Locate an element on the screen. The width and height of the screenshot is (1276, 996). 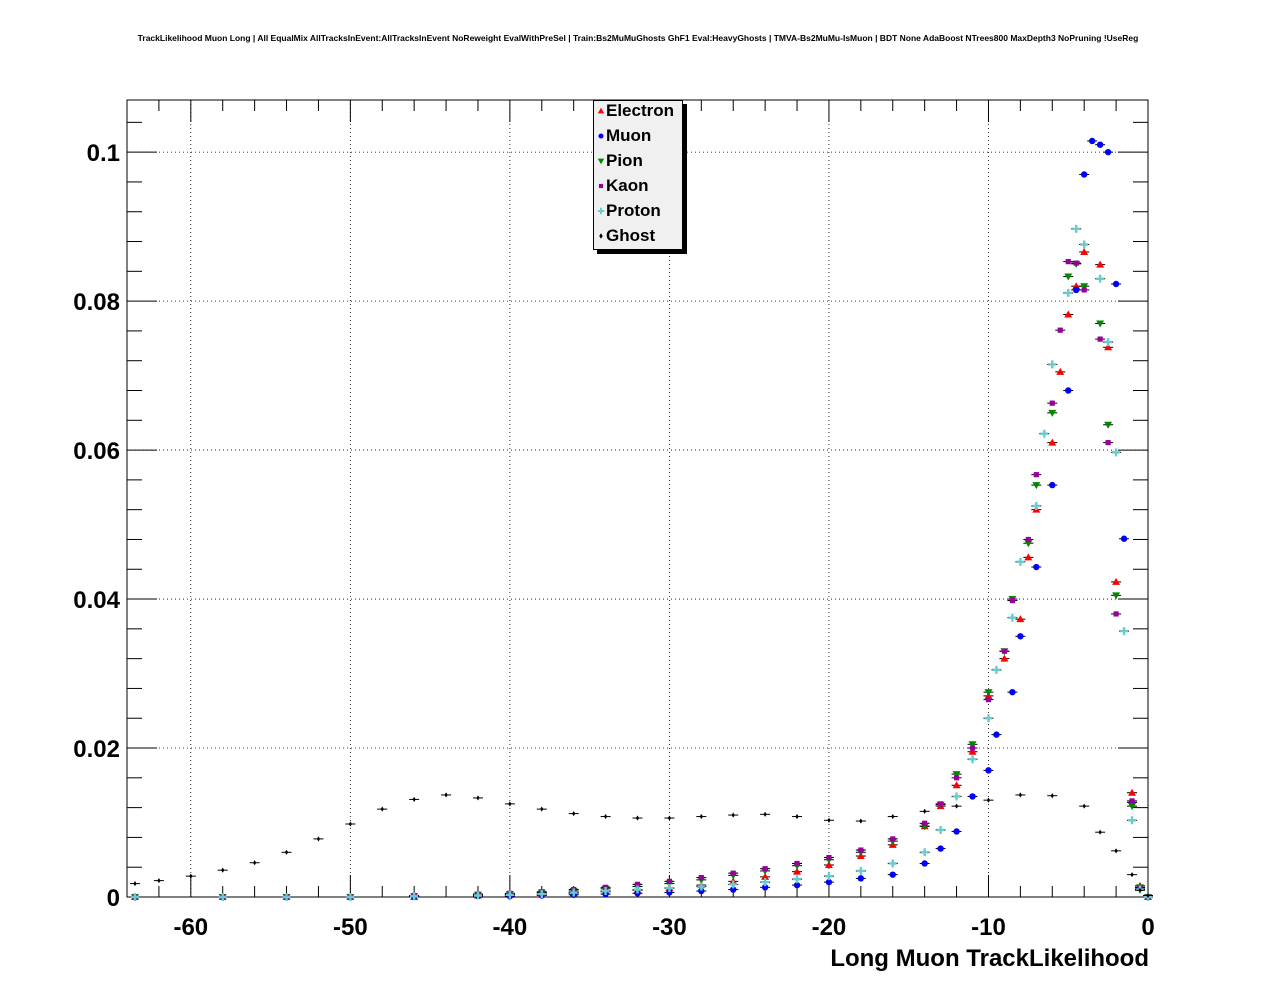
legend-marker-kaon is located at coordinates (601, 186).